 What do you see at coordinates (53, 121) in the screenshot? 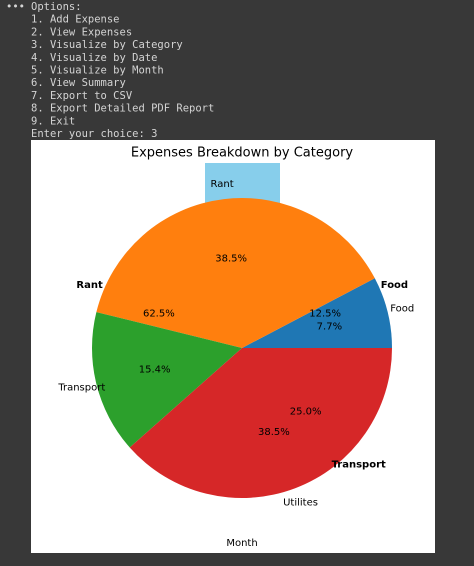
I see `console-line: 9. Exit` at bounding box center [53, 121].